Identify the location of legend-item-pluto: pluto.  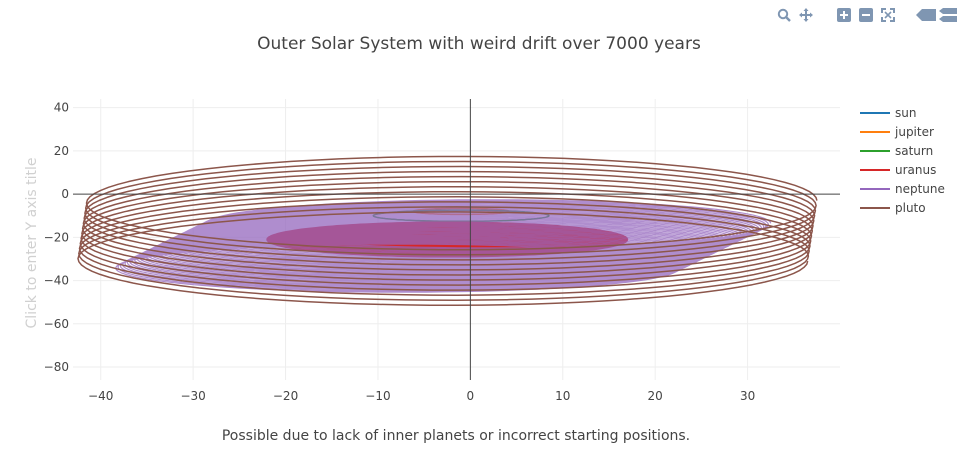
(893, 208).